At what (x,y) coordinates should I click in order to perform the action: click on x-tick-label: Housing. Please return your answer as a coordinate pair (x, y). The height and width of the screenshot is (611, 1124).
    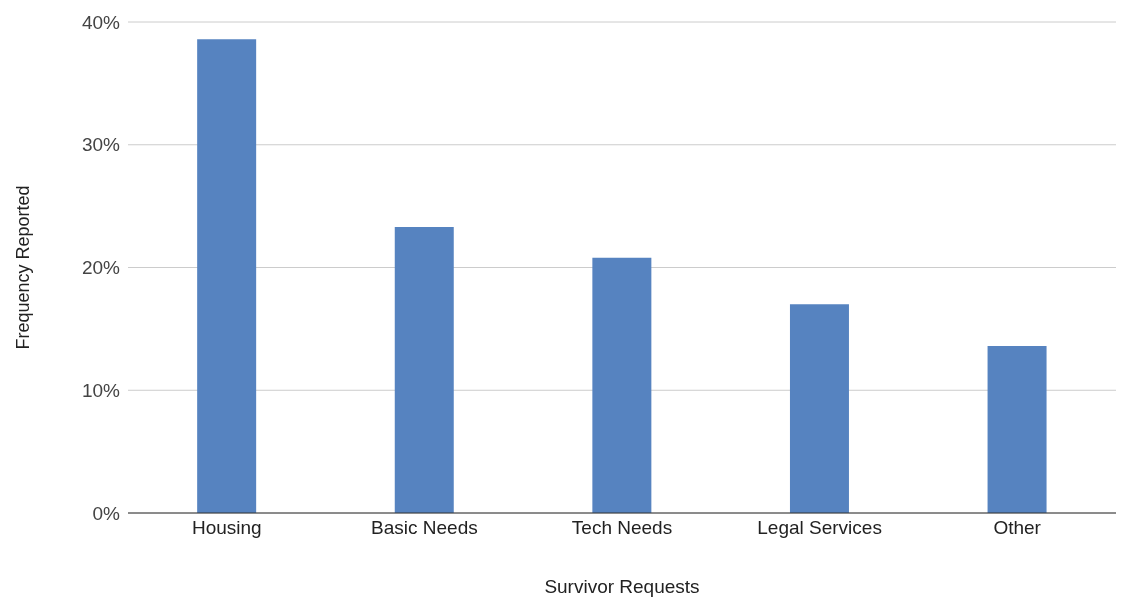
    Looking at the image, I should click on (226, 528).